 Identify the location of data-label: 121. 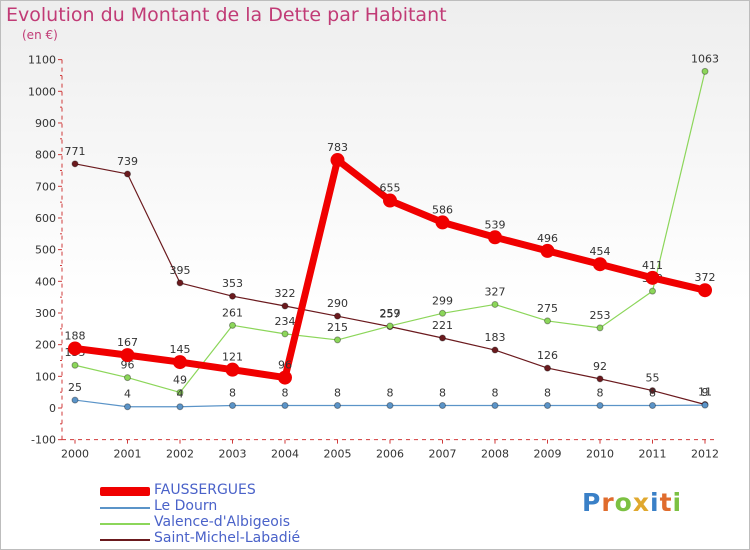
(232, 357).